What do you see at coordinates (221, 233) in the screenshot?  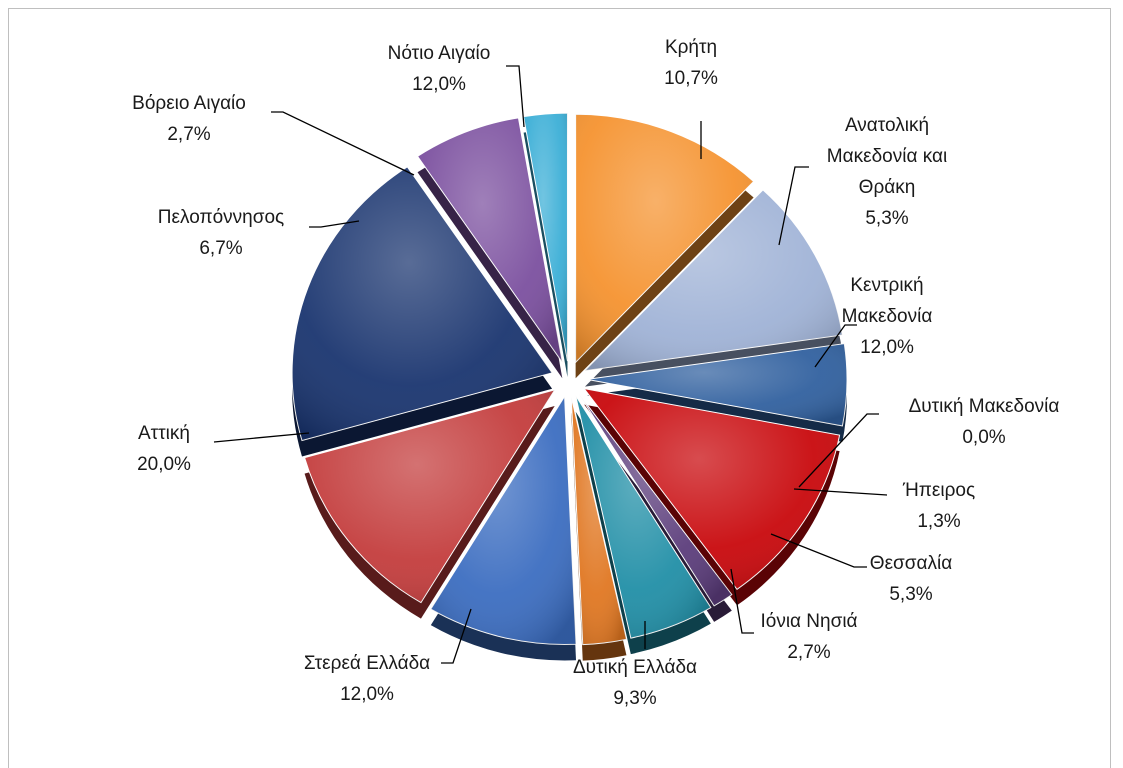 I see `slice-label-11: Πελοπόννησος 6,7%` at bounding box center [221, 233].